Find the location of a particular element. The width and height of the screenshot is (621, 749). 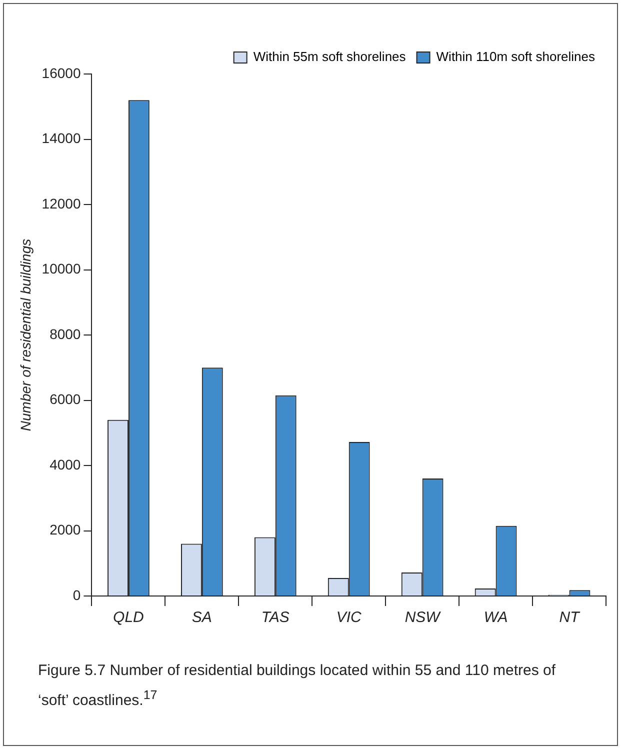

y-tick-label: 16000 is located at coordinates (61, 72).